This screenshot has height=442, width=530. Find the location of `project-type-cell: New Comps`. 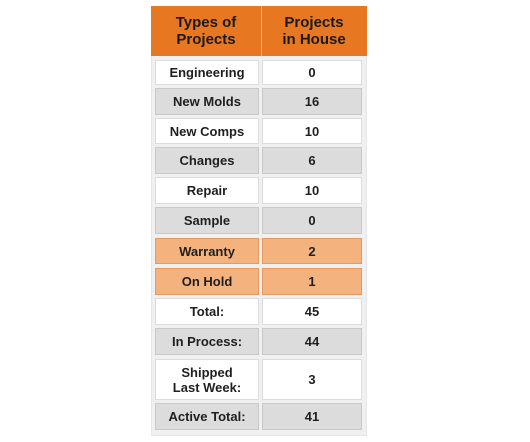

project-type-cell: New Comps is located at coordinates (207, 131).